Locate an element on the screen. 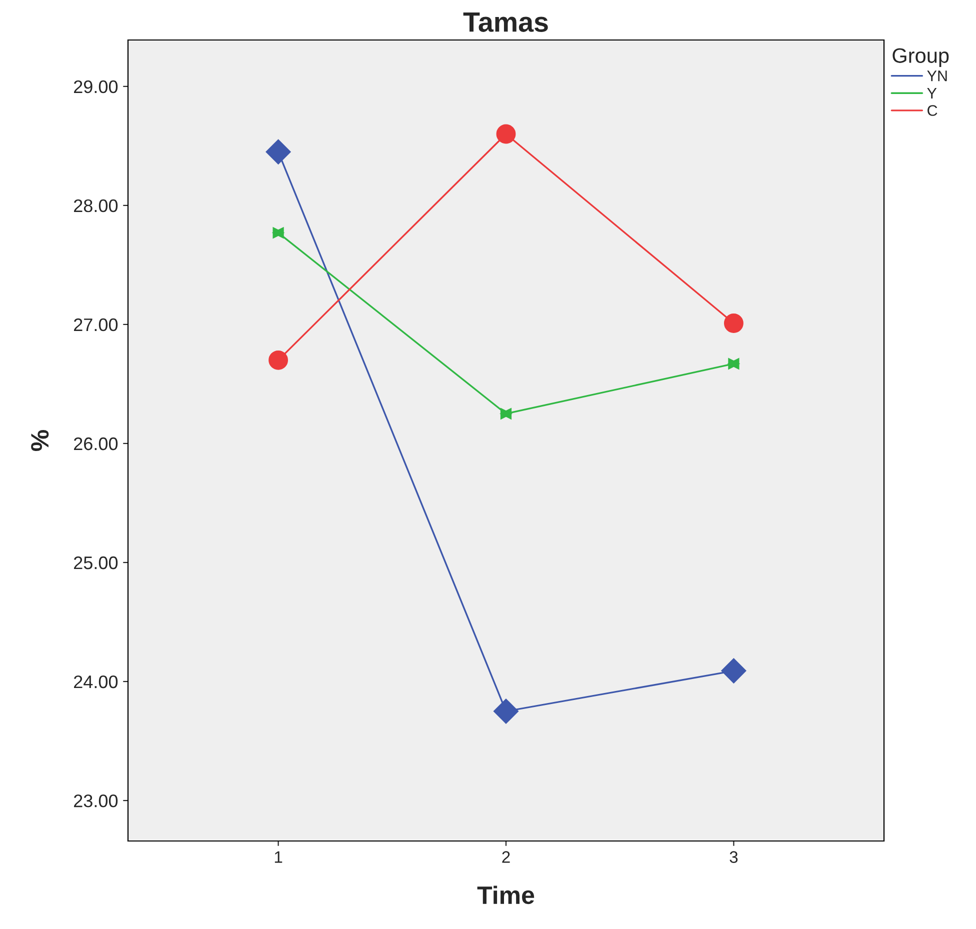 This screenshot has height=929, width=976. y-tick-label: 25.00 is located at coordinates (96, 563).